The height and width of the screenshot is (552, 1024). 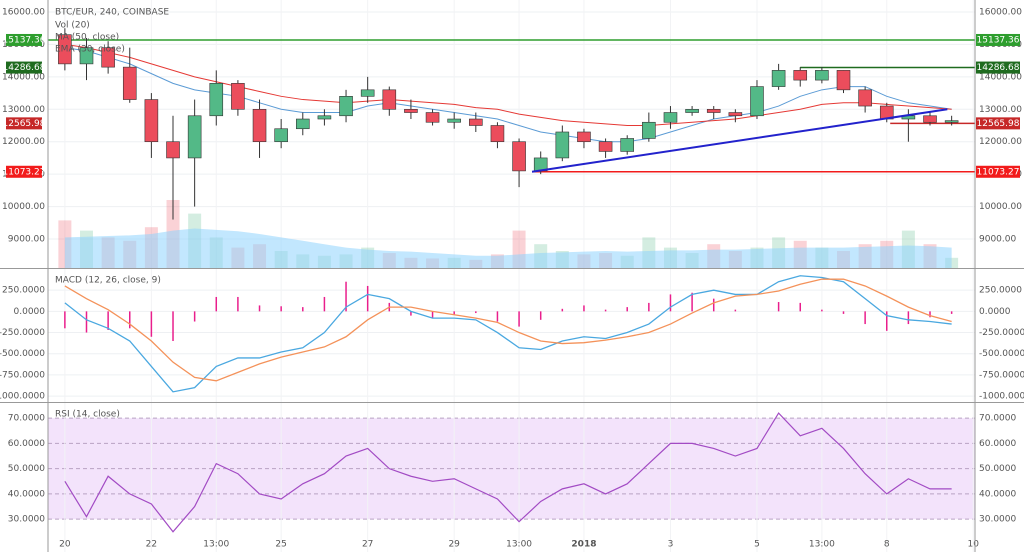 What do you see at coordinates (23, 142) in the screenshot?
I see `y-tick-label: 12000.00` at bounding box center [23, 142].